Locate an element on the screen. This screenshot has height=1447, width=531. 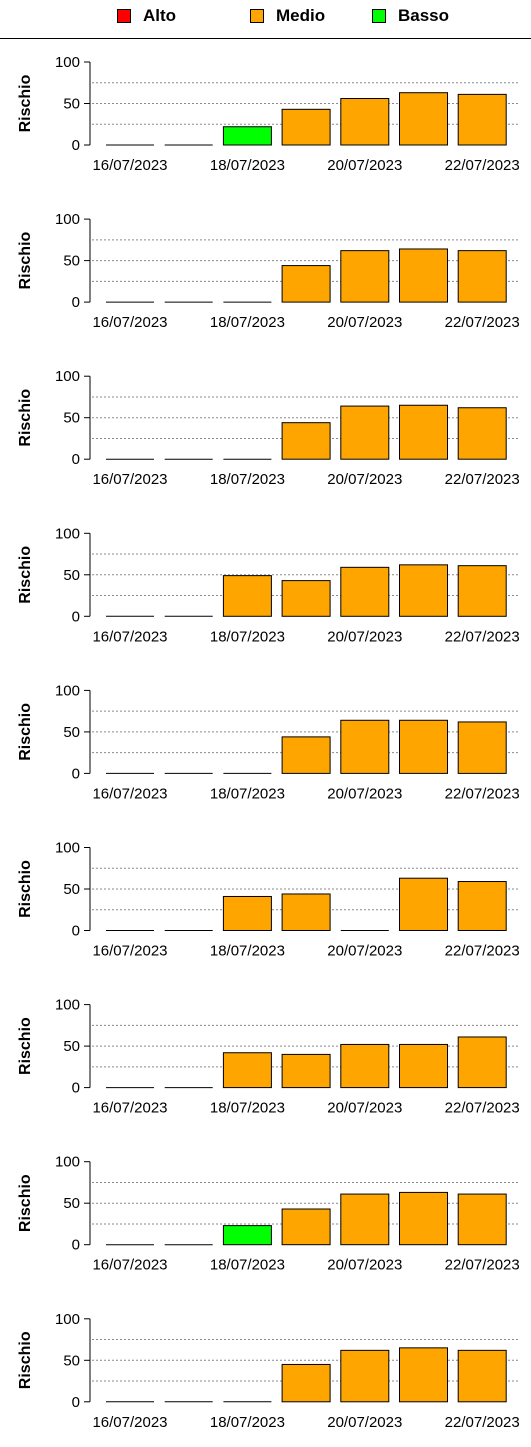
legend-divider is located at coordinates (265, 38).